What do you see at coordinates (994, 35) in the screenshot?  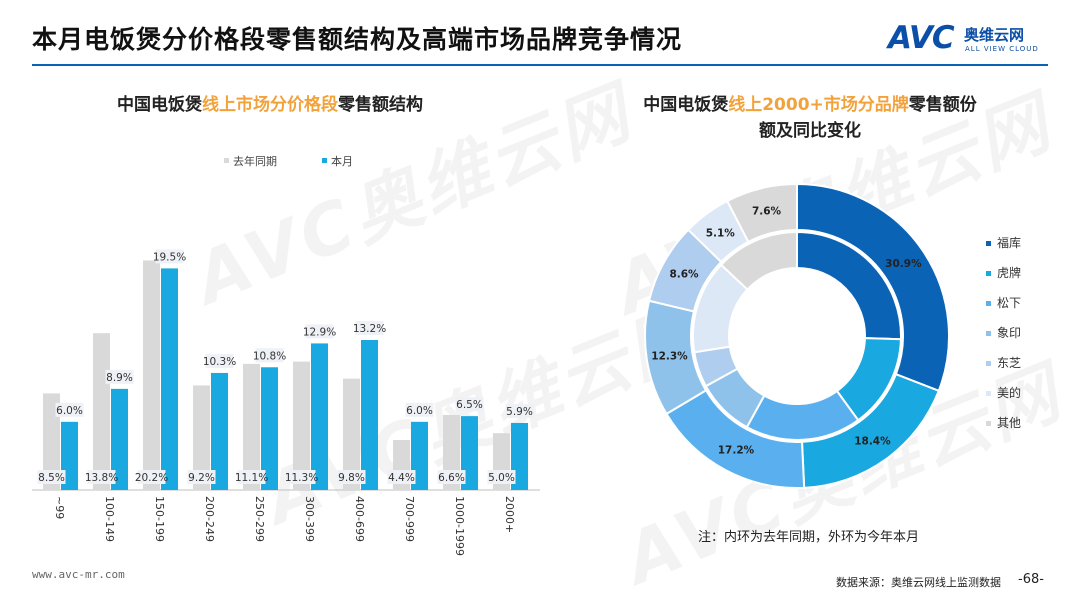 I see `logo-chinese-name: 奥维云网` at bounding box center [994, 35].